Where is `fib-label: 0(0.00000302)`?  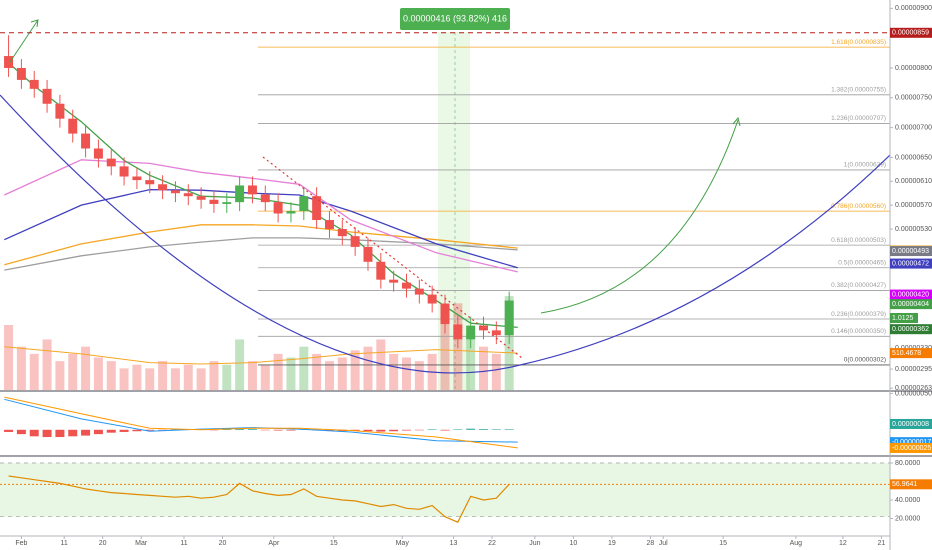 fib-label: 0(0.00000302) is located at coordinates (865, 360).